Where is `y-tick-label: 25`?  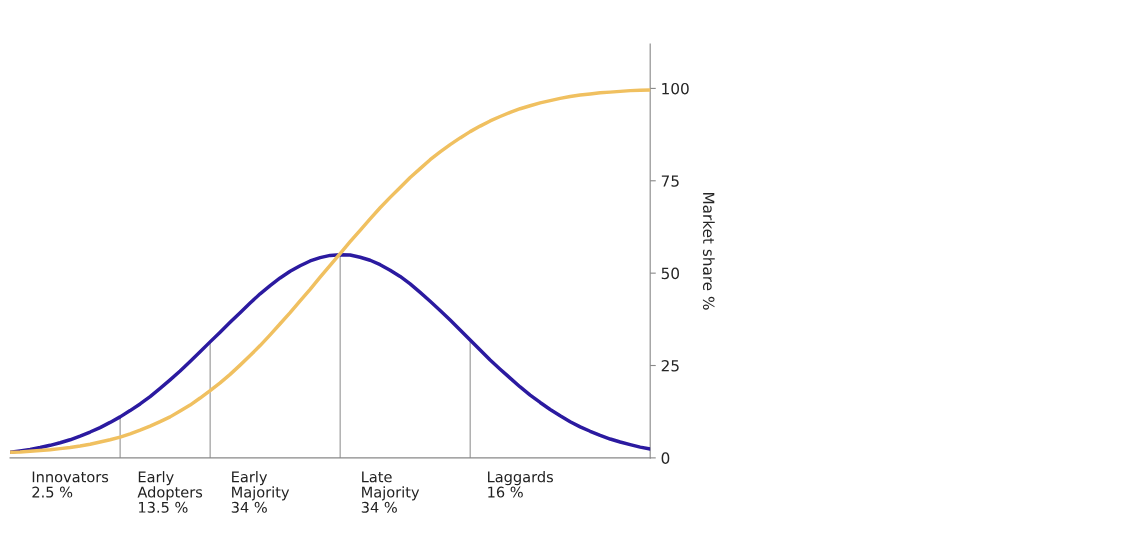 y-tick-label: 25 is located at coordinates (670, 365).